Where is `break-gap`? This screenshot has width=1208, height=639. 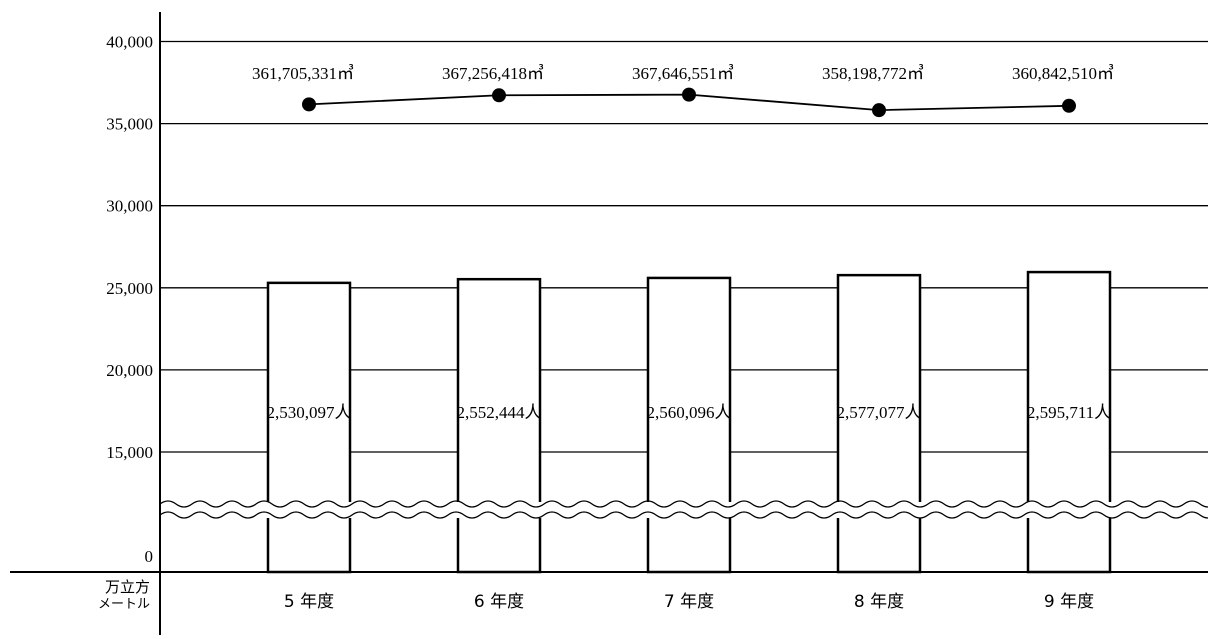 break-gap is located at coordinates (684, 510).